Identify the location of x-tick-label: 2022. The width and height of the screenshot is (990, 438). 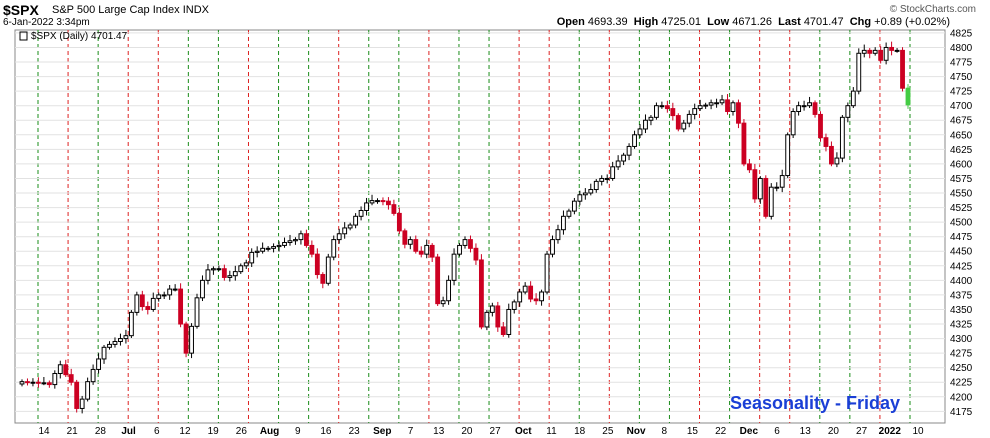
(890, 431).